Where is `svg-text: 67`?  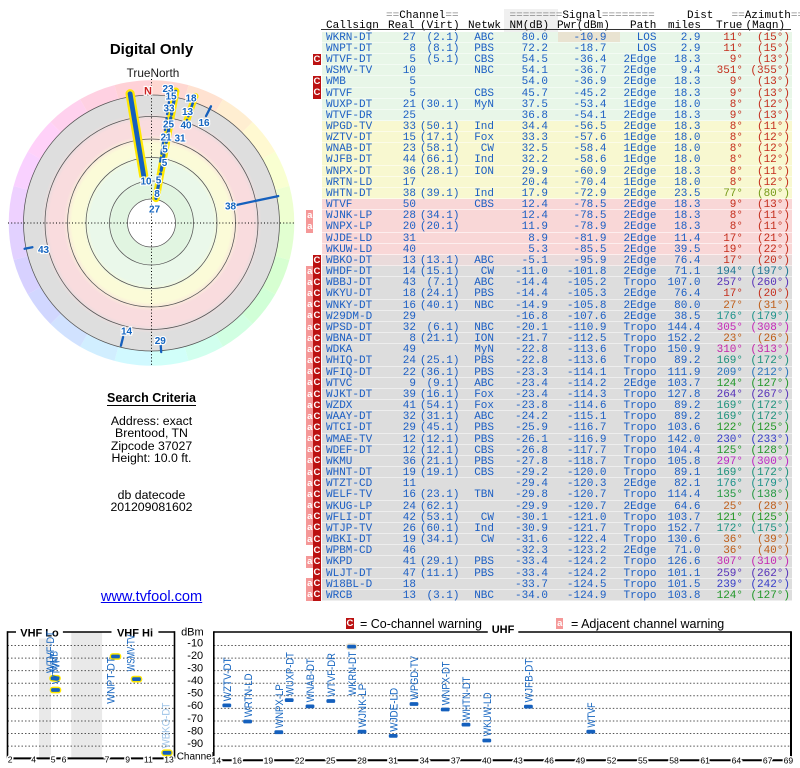 svg-text: 67 is located at coordinates (768, 761).